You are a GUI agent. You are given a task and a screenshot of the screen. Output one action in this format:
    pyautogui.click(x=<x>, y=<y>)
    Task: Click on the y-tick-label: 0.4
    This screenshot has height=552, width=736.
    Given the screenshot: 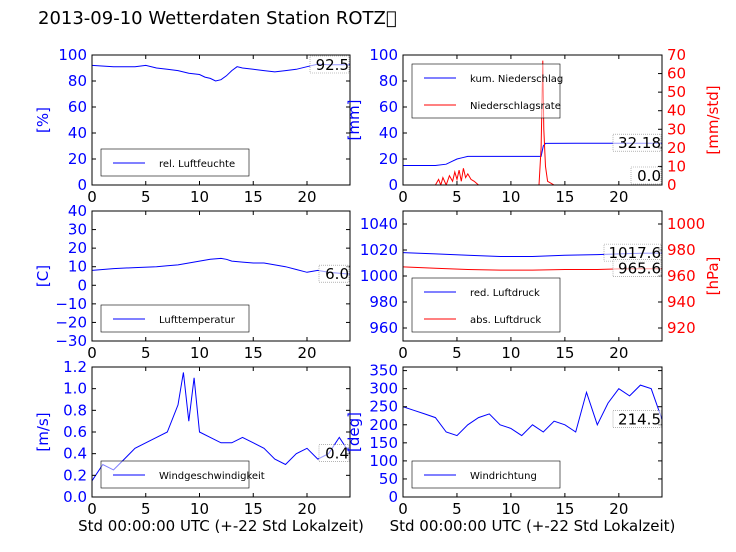 What is the action you would take?
    pyautogui.click(x=75, y=454)
    